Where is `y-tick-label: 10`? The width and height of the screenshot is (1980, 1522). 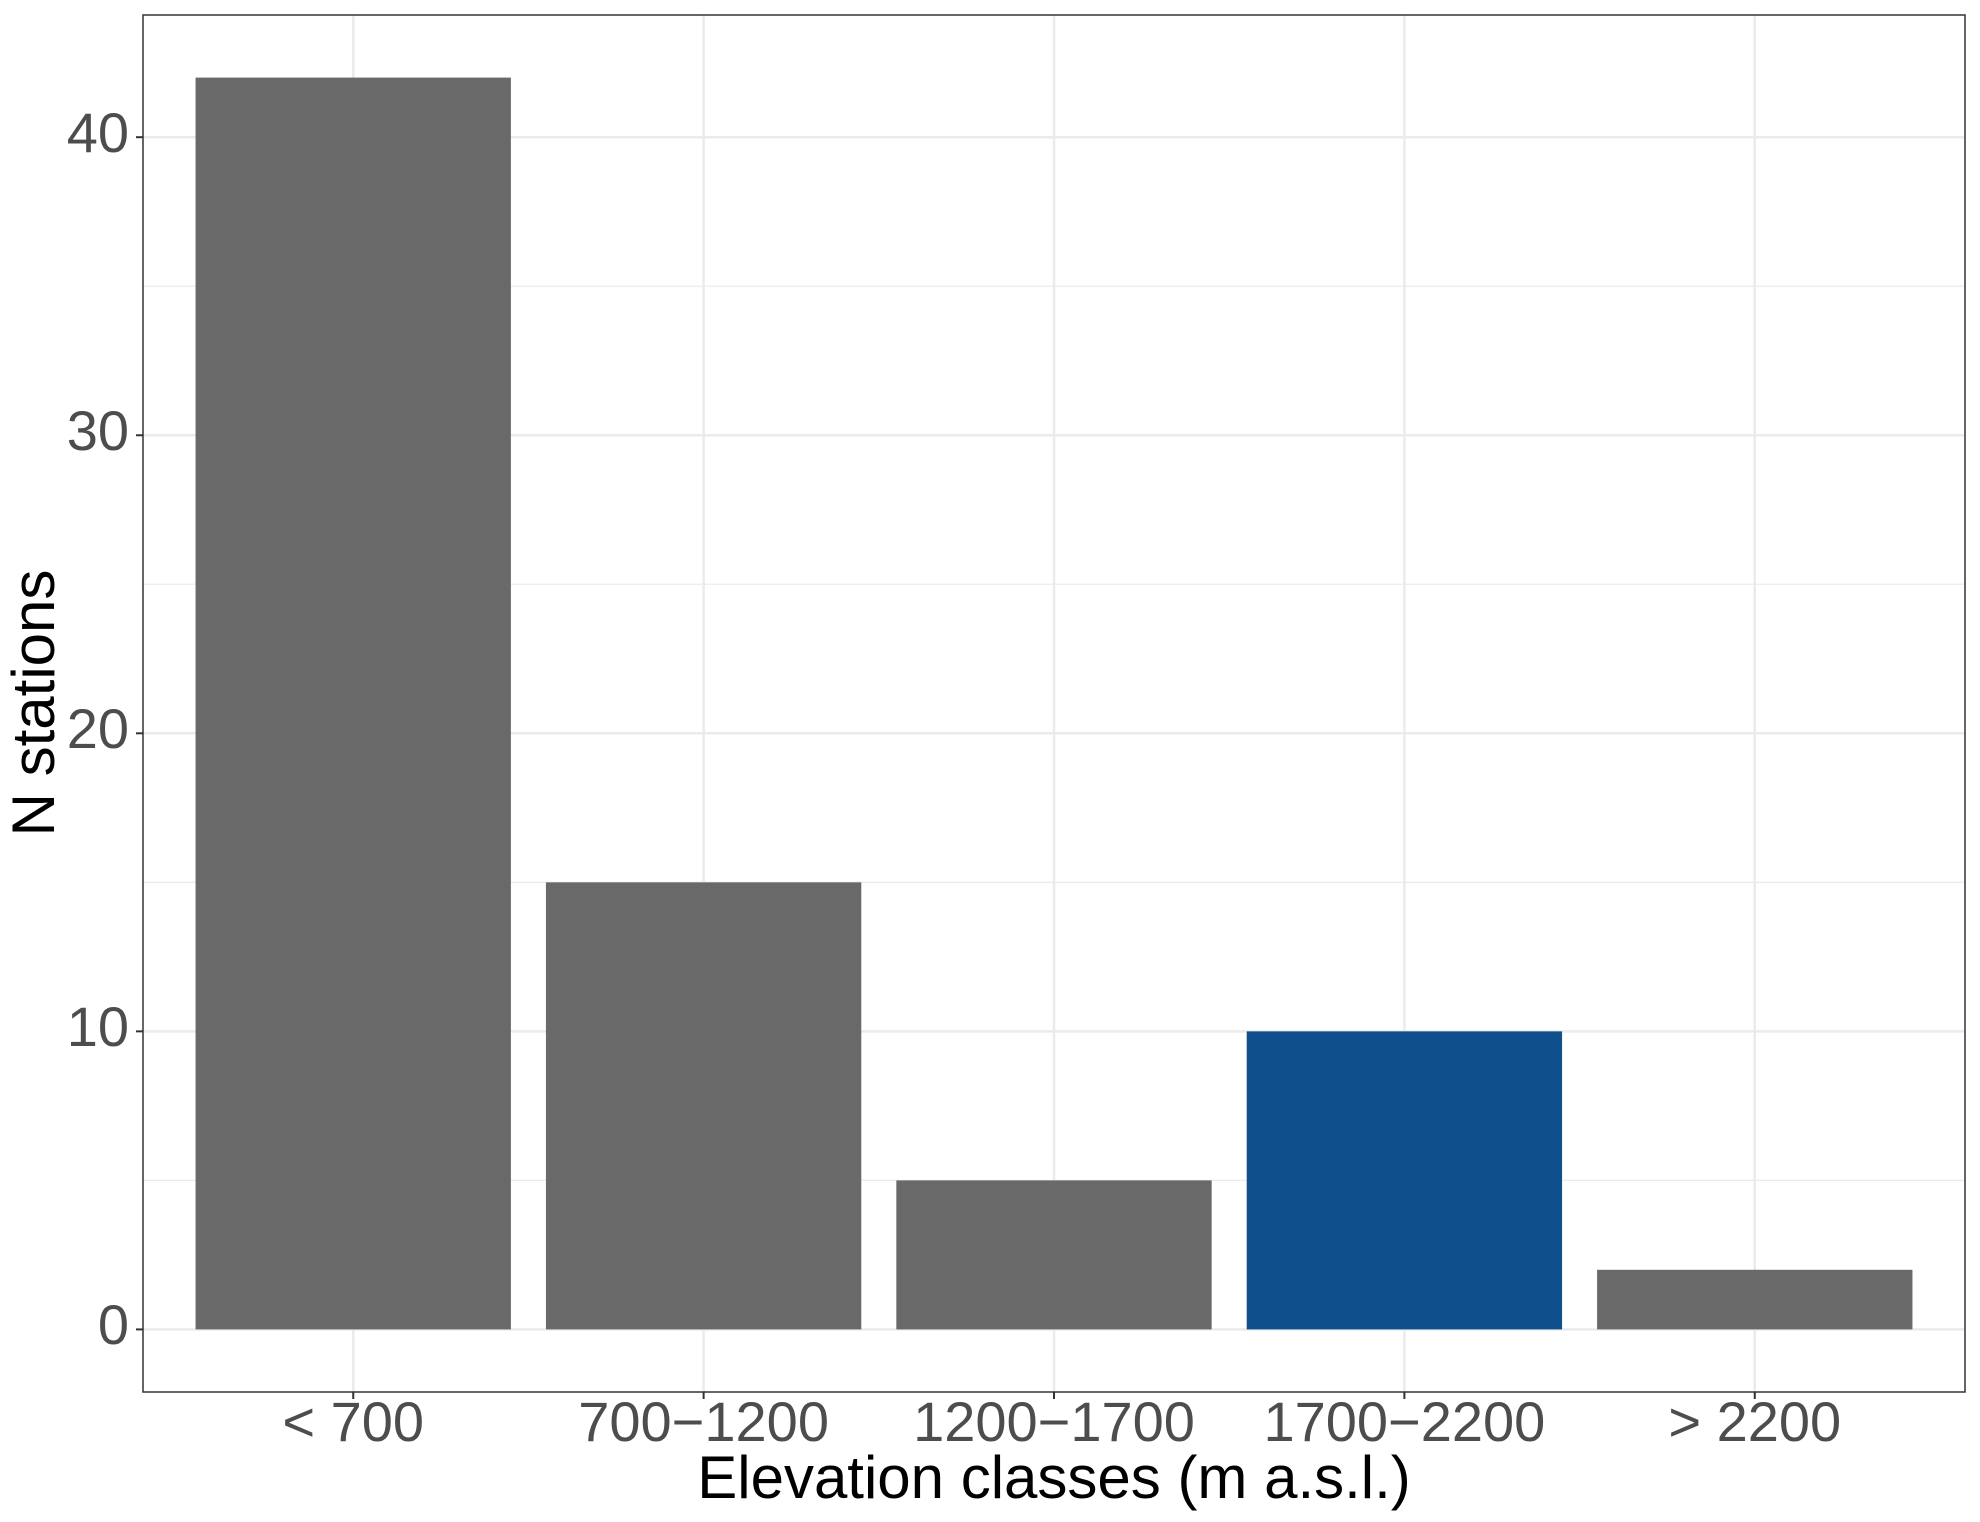 y-tick-label: 10 is located at coordinates (98, 1026).